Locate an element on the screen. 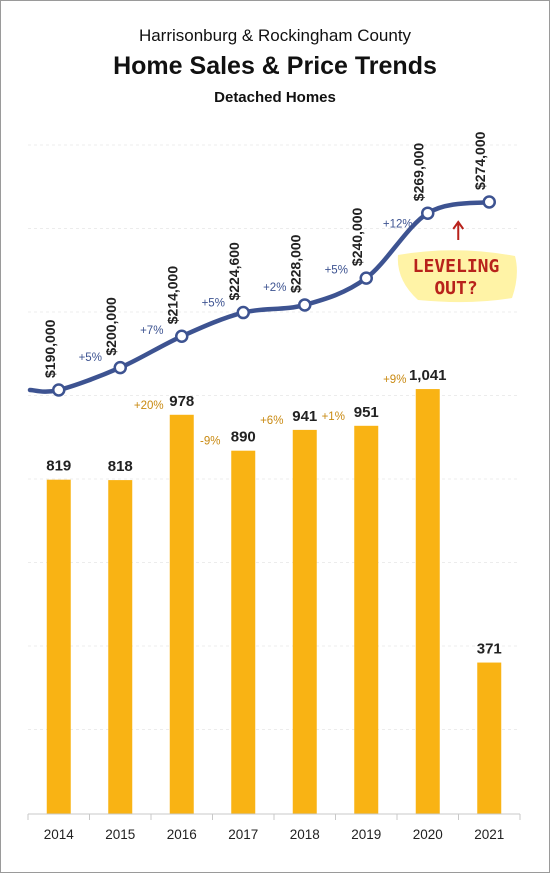 This screenshot has height=873, width=550. bar-change-label: -9% is located at coordinates (210, 442).